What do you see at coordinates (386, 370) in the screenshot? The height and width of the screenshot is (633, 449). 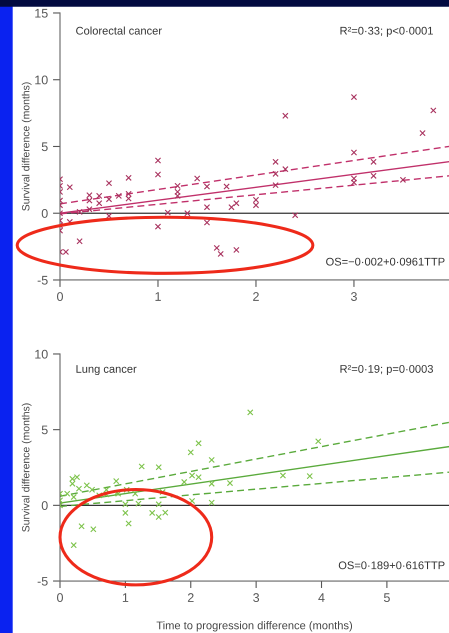 I see `annotation: R²=0·19; p=0·0003` at bounding box center [386, 370].